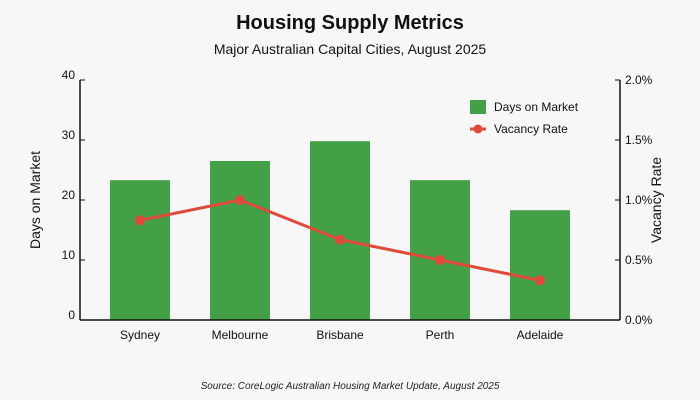 This screenshot has height=400, width=700. What do you see at coordinates (639, 200) in the screenshot?
I see `y-right-tick-label: 1.0%` at bounding box center [639, 200].